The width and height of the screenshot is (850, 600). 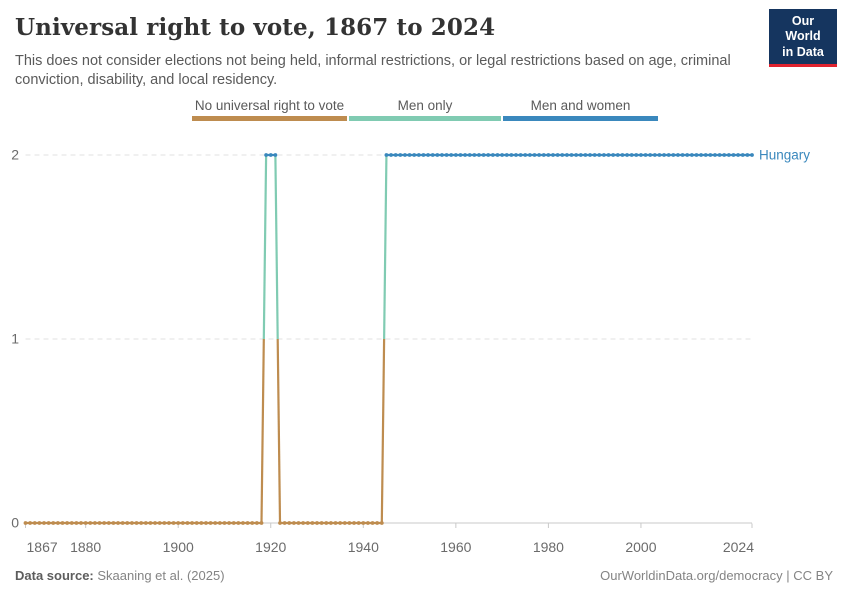 What do you see at coordinates (15, 155) in the screenshot?
I see `y-axis-label: 2` at bounding box center [15, 155].